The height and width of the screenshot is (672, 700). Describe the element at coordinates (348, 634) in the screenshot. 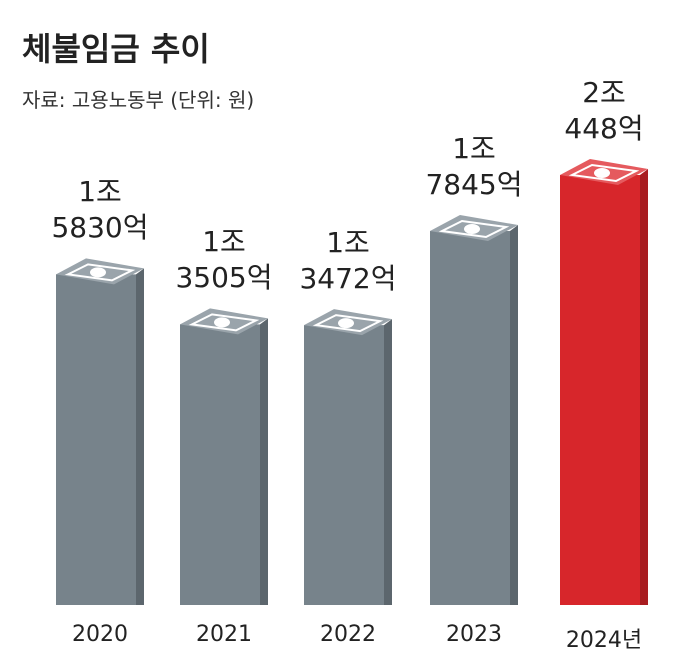

I see `x-tick-label: 2022` at that location.